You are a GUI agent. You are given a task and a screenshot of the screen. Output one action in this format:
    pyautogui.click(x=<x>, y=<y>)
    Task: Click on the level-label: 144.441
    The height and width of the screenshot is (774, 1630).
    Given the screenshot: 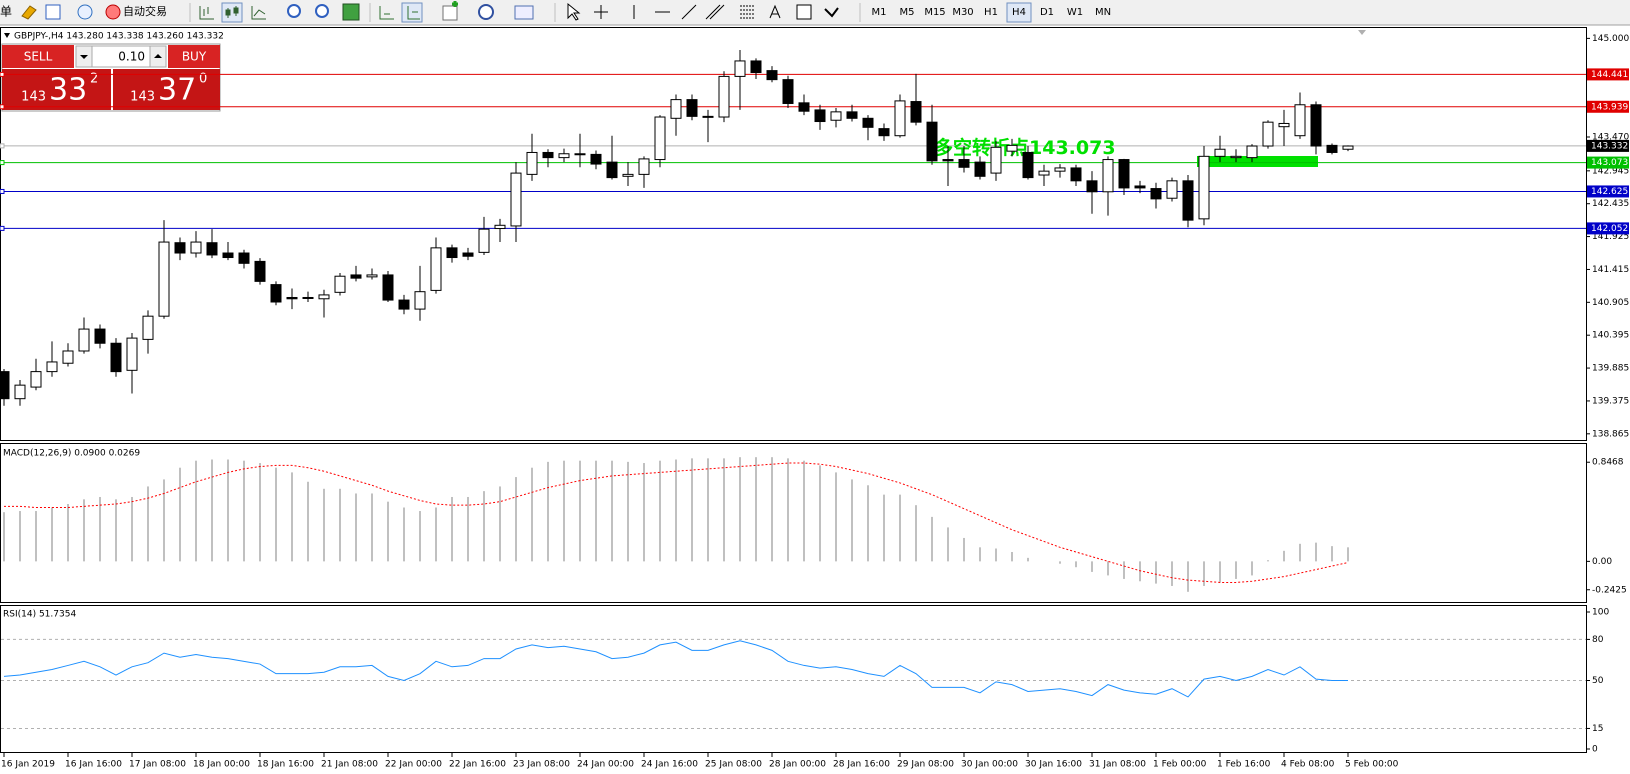 What is the action you would take?
    pyautogui.click(x=1609, y=75)
    